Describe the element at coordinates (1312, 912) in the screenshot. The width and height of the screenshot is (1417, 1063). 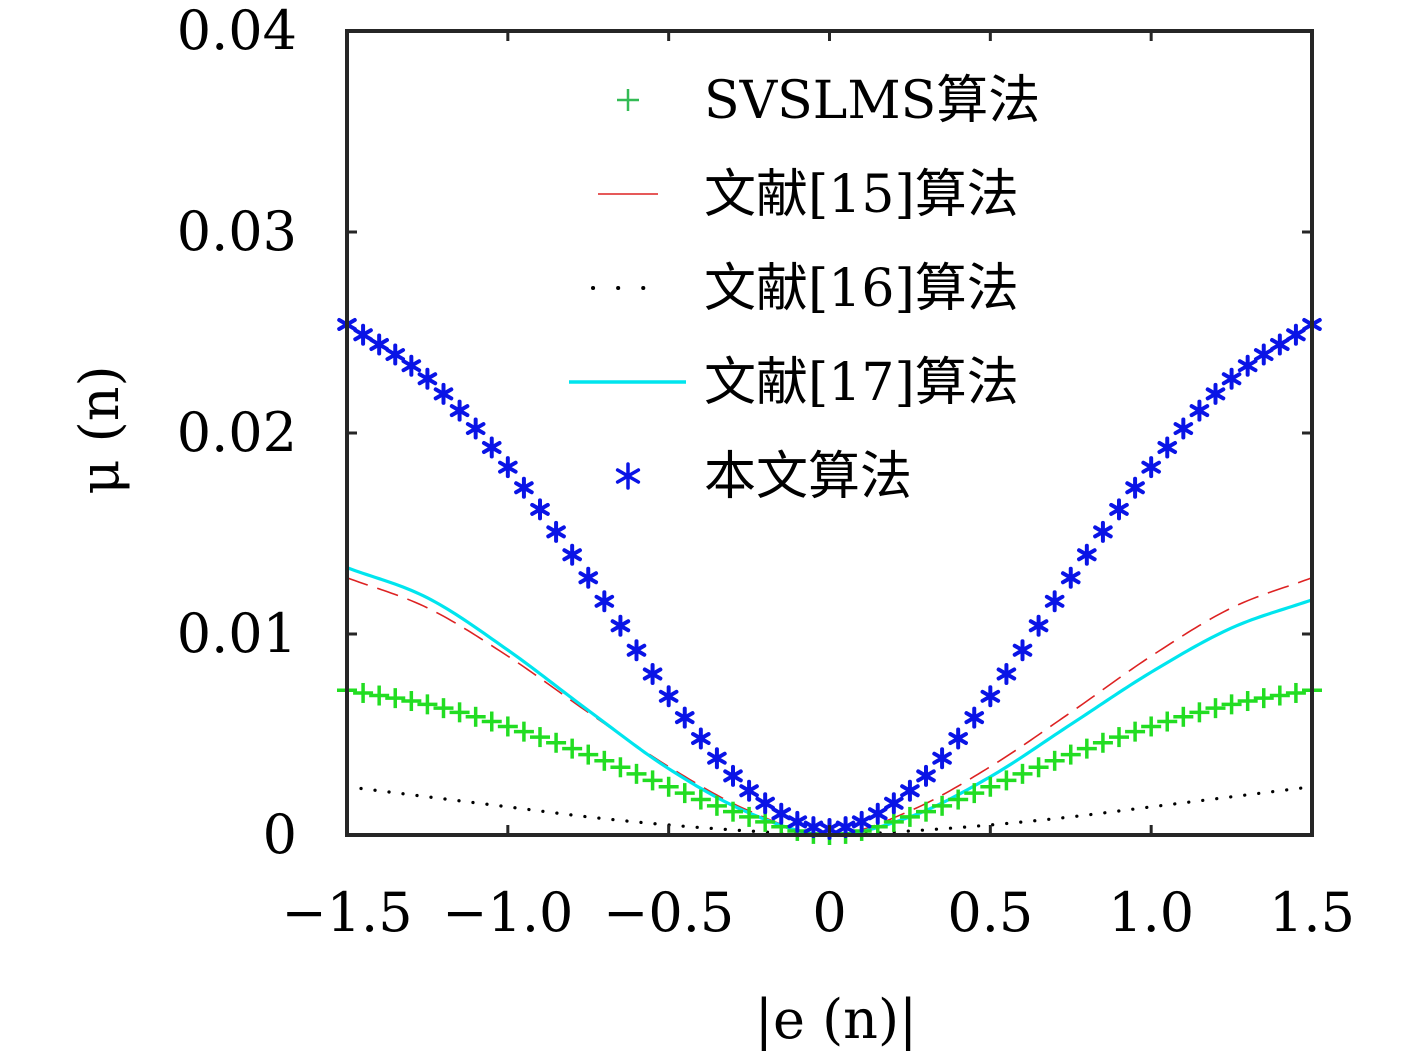
I see `x-tick-label: 1.5` at that location.